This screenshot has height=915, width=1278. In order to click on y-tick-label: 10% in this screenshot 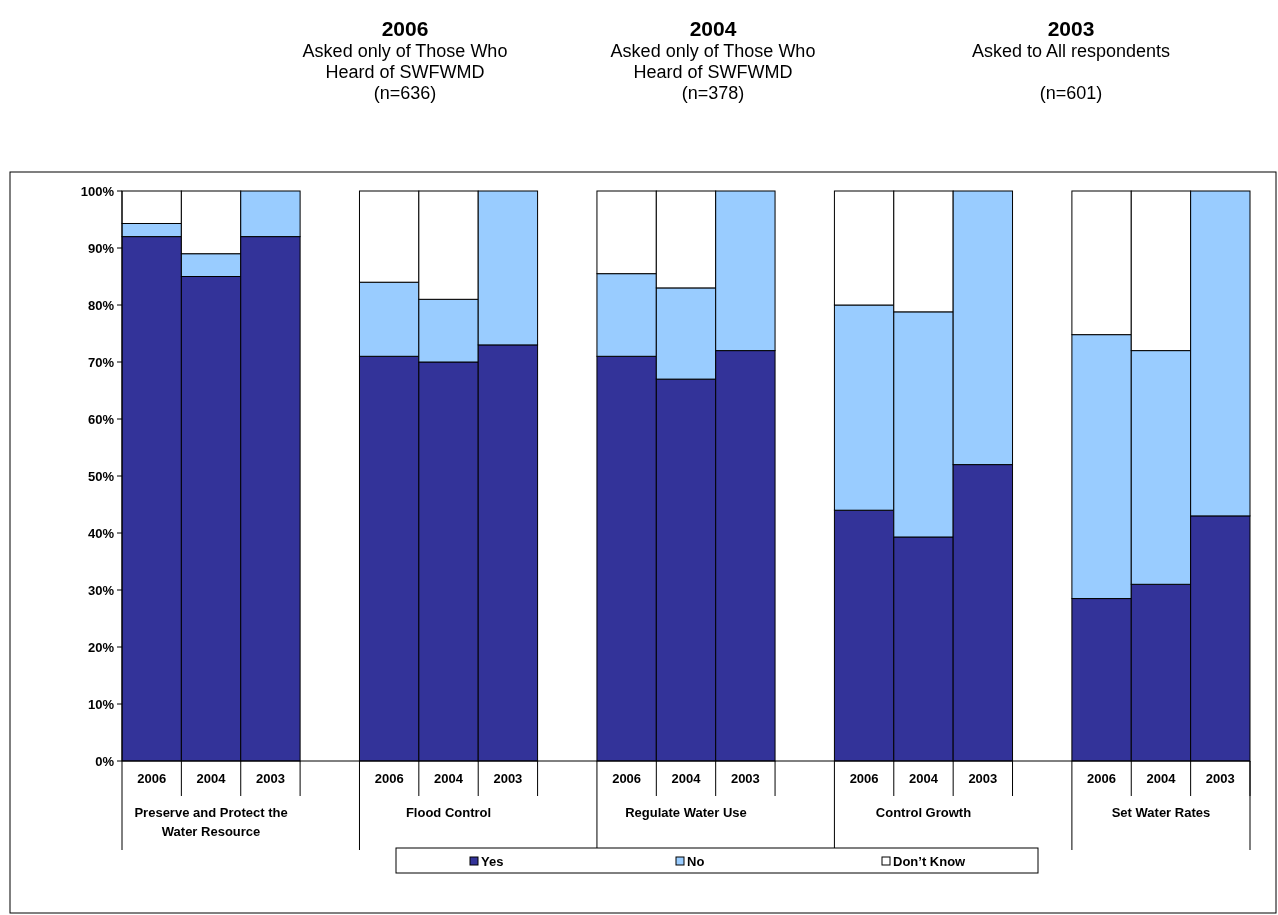, I will do `click(101, 704)`.